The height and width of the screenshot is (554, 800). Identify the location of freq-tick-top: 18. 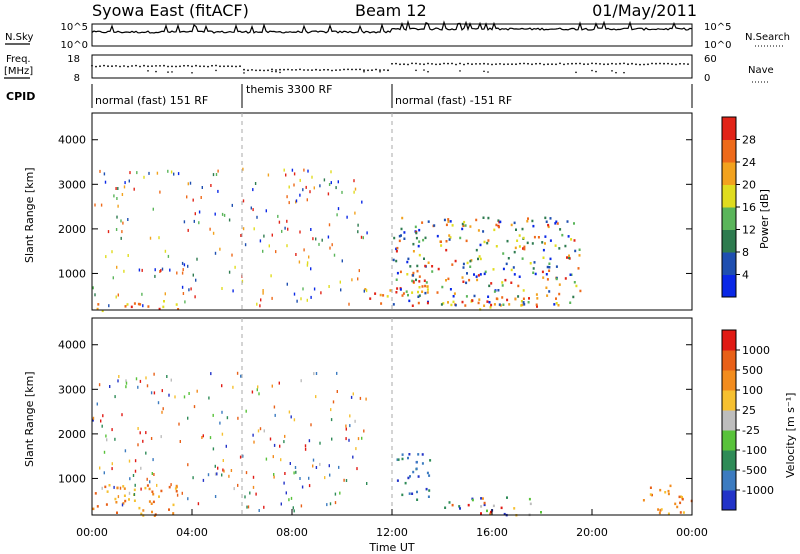
(73, 59).